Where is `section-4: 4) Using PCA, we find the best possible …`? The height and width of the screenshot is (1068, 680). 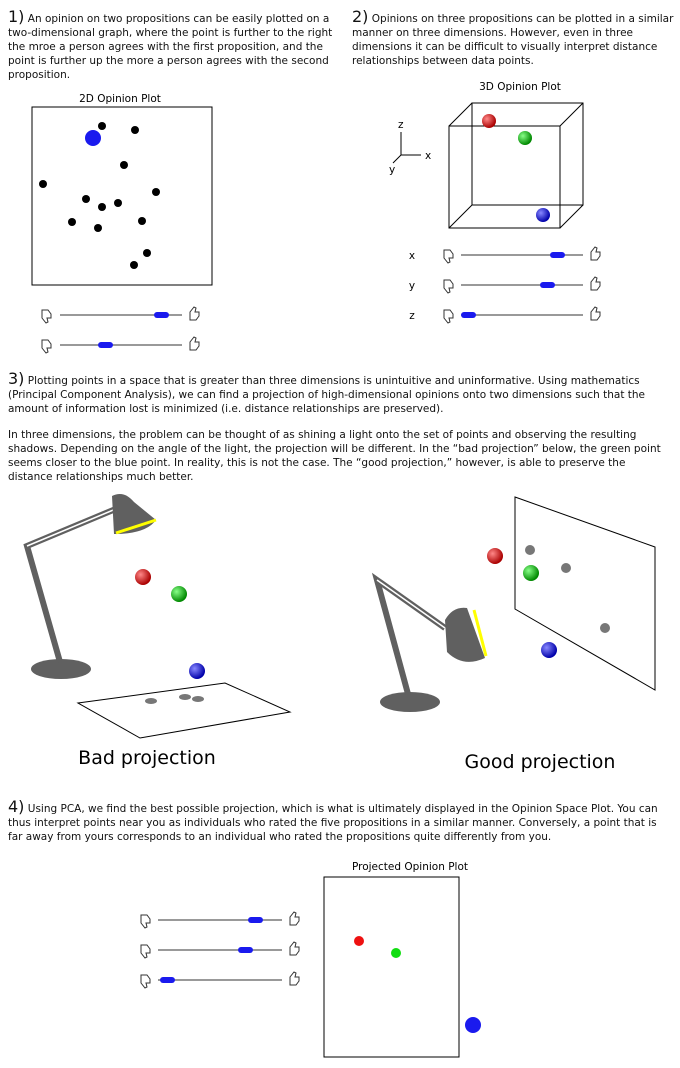 section-4: 4) Using PCA, we find the best possible … is located at coordinates (340, 820).